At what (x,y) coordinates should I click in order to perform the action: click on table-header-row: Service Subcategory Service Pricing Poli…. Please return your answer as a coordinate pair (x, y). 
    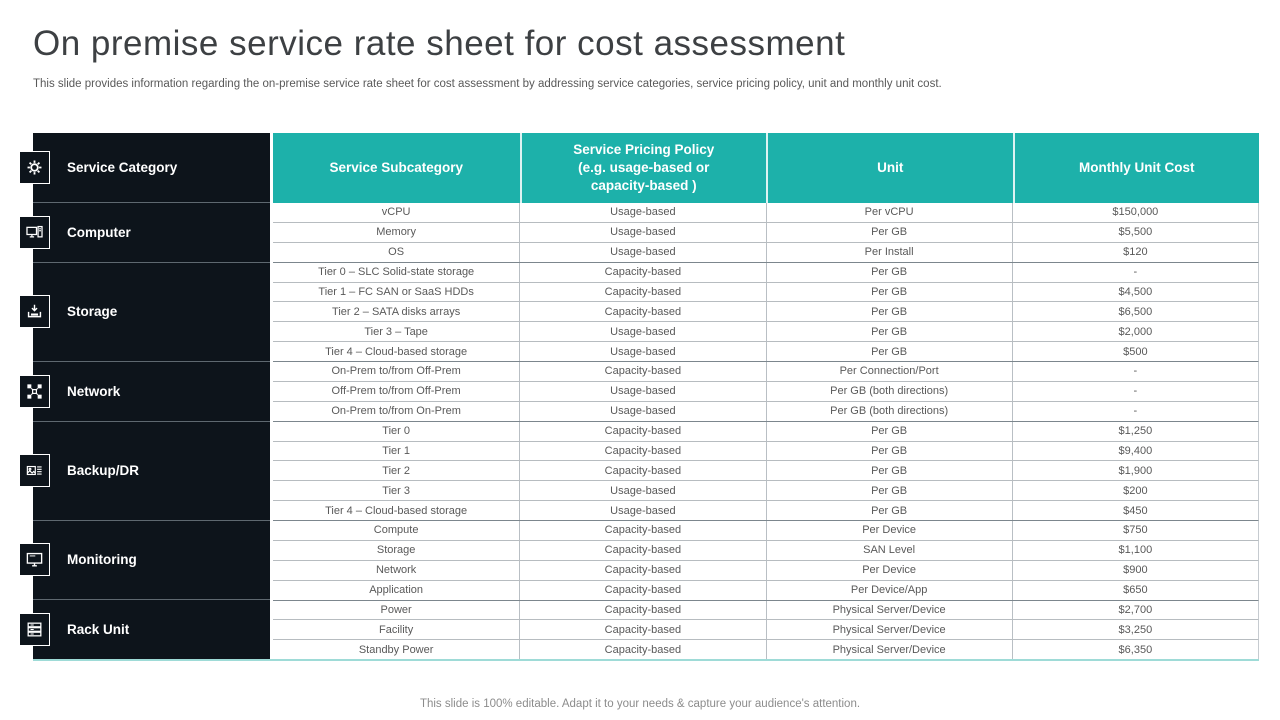
    Looking at the image, I should click on (766, 168).